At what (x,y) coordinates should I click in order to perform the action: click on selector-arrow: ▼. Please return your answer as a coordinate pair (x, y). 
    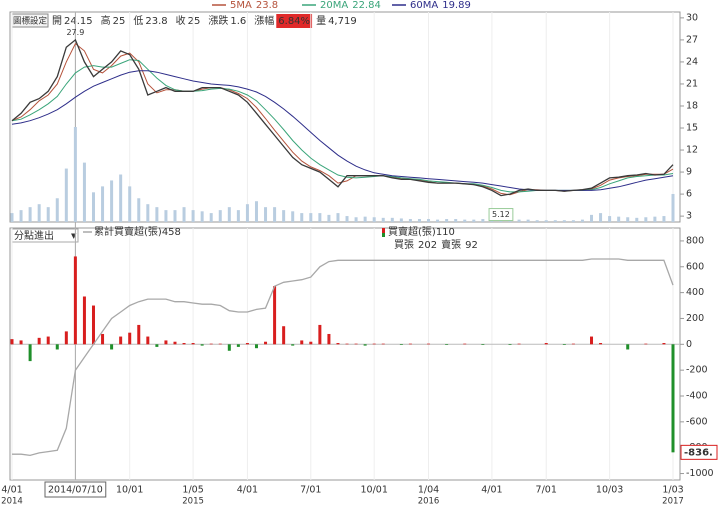
    Looking at the image, I should click on (74, 236).